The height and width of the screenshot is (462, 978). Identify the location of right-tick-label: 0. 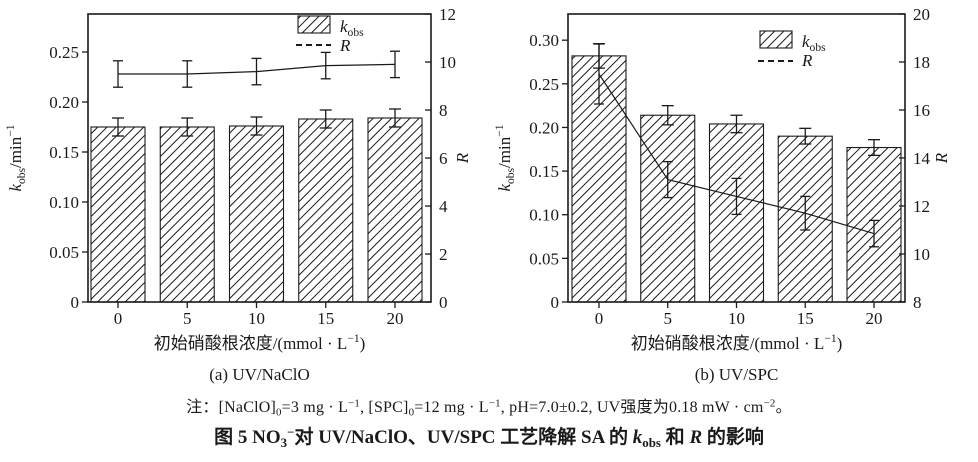
(443, 302).